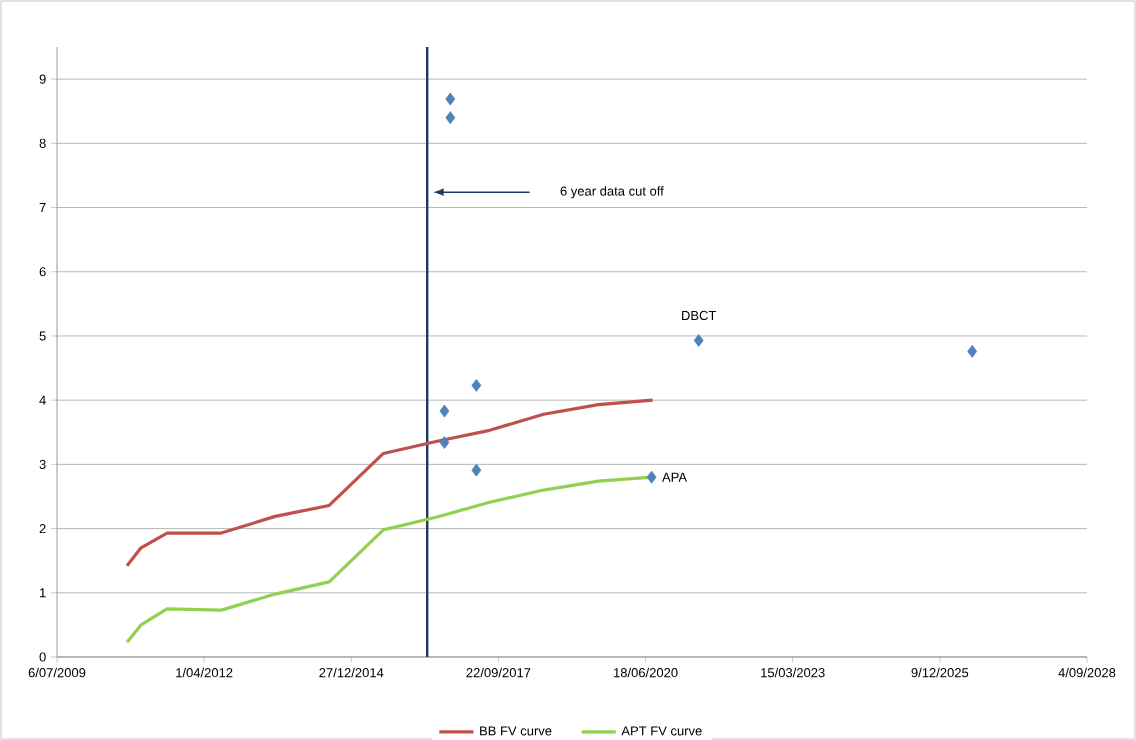 This screenshot has height=740, width=1136. I want to click on y-tick-label: 3, so click(42, 464).